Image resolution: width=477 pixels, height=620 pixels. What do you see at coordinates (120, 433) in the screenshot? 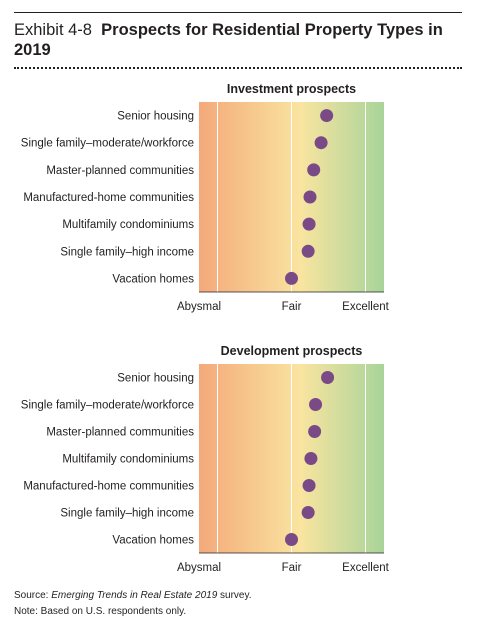
I see `development-category-label: Master-planned communities` at bounding box center [120, 433].